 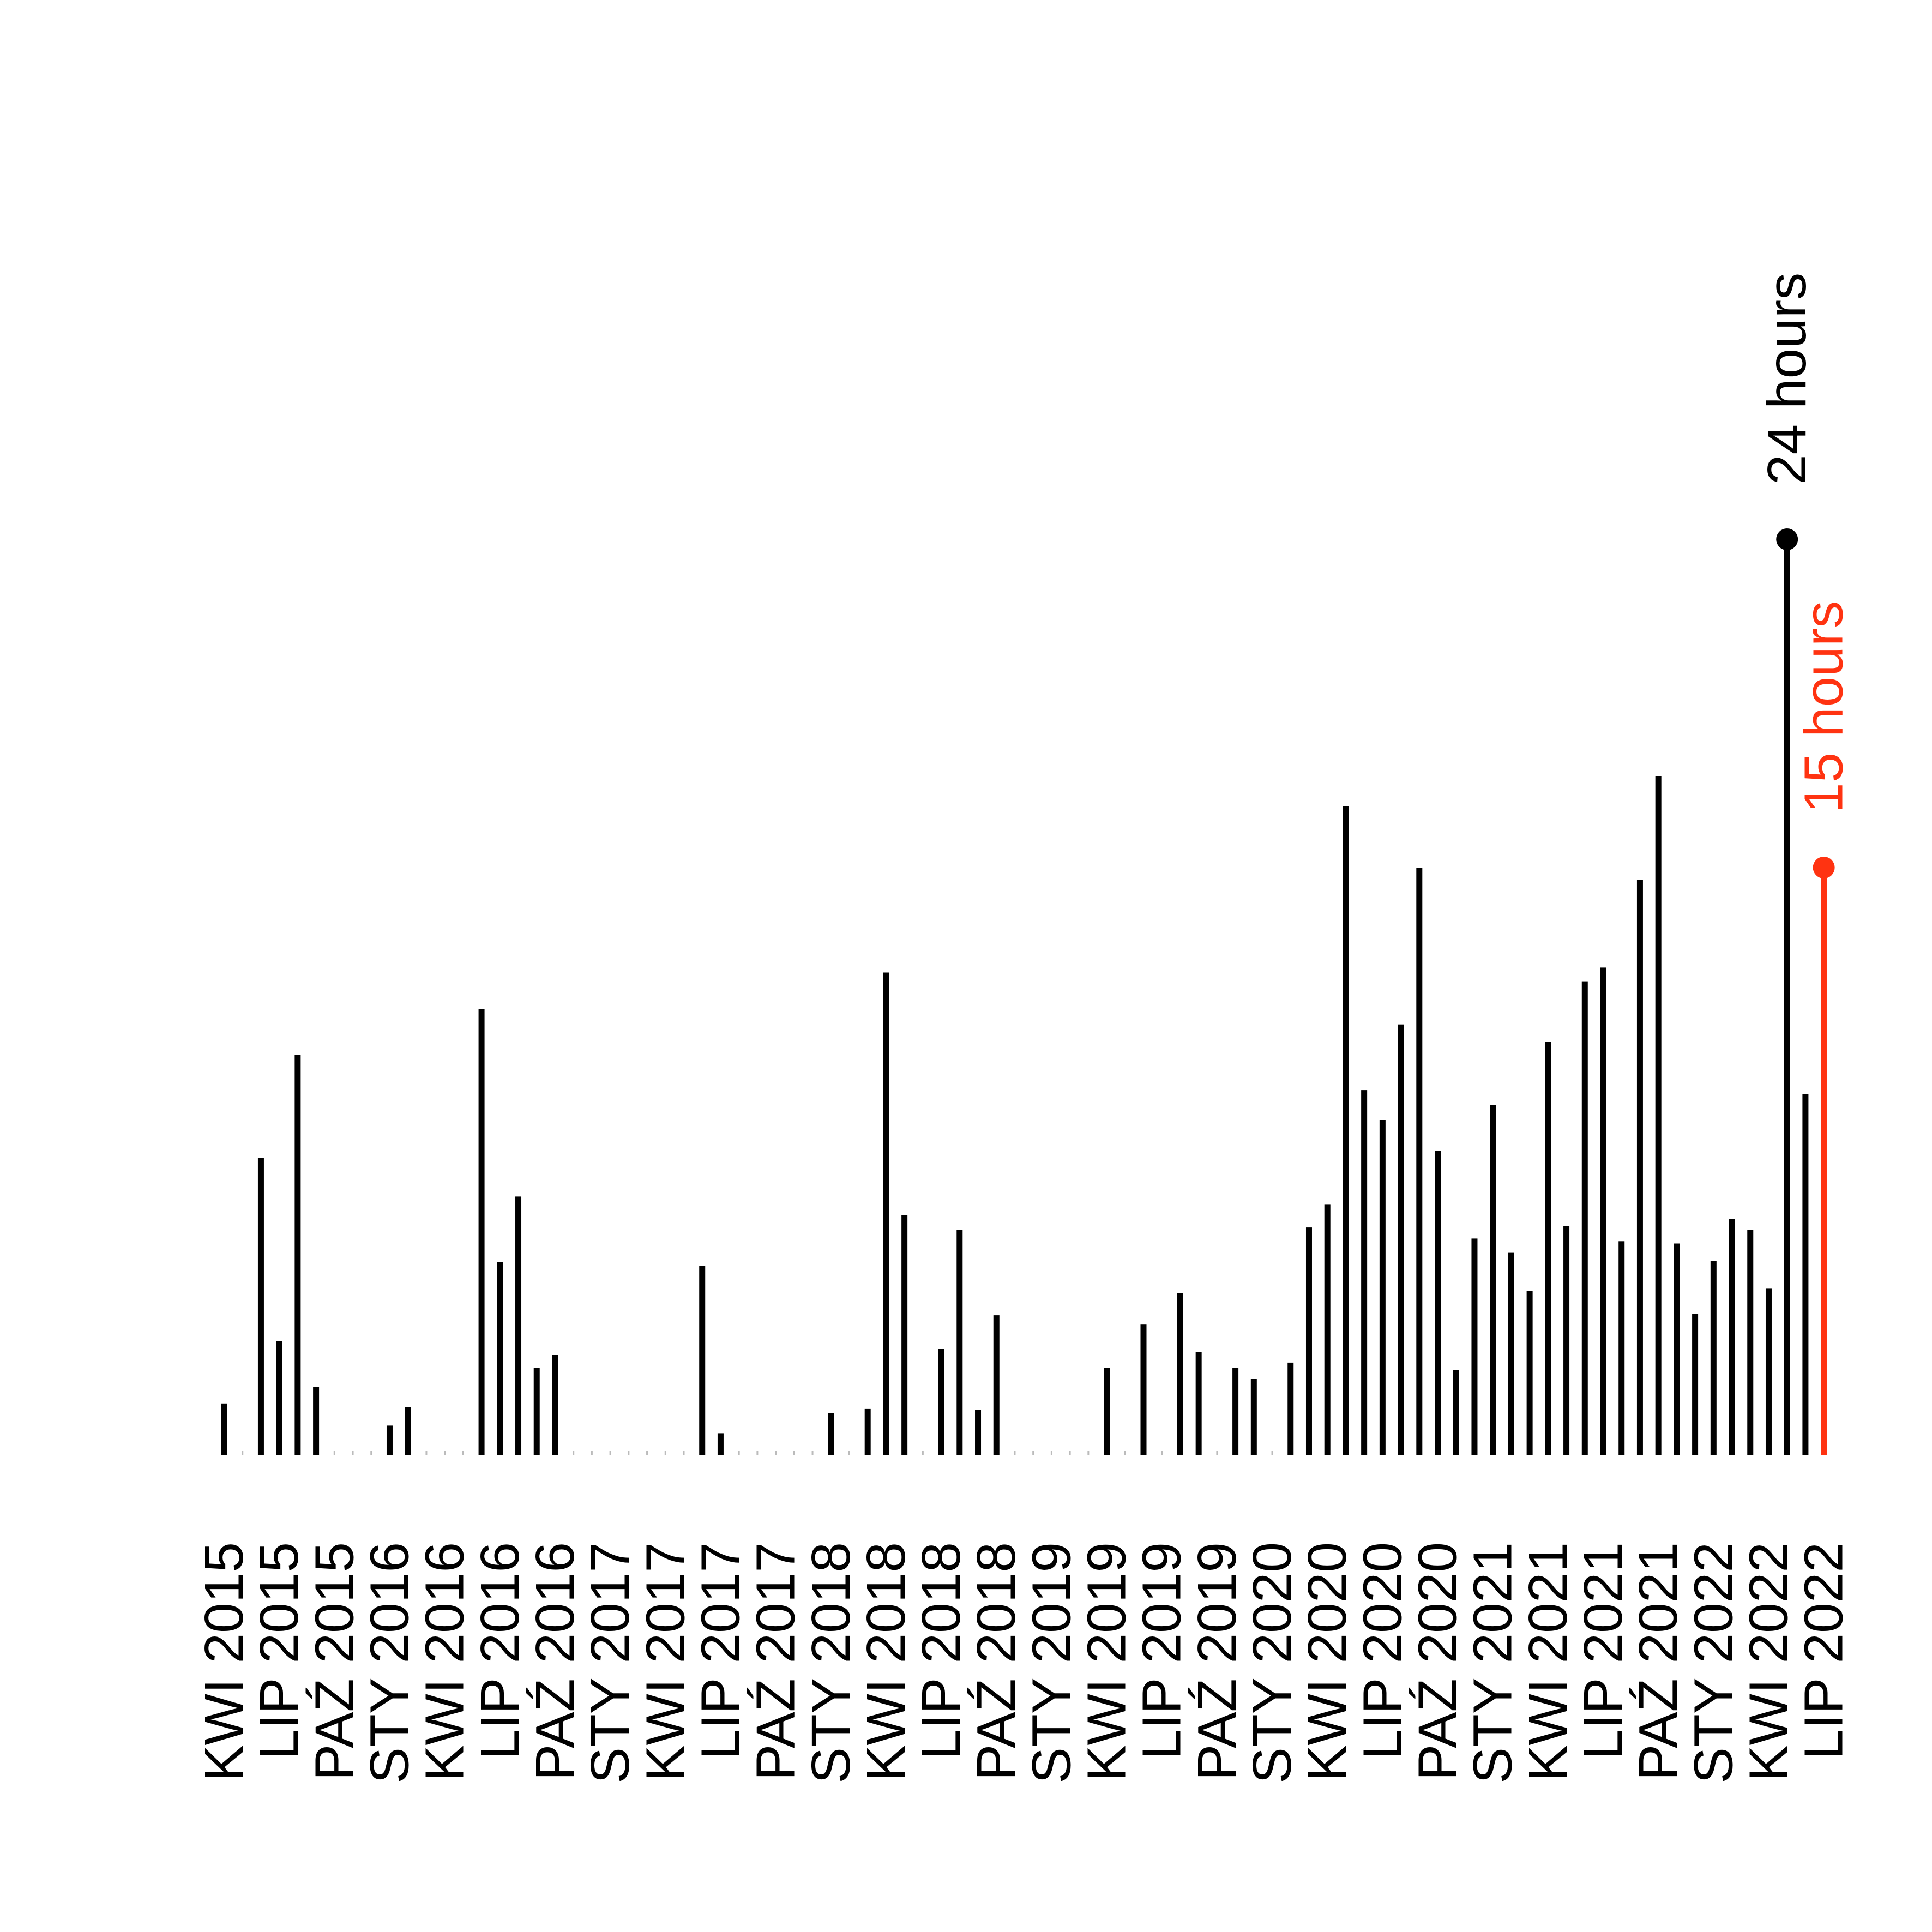 What do you see at coordinates (1051, 1663) in the screenshot?
I see `x-tick-label: STY 2019` at bounding box center [1051, 1663].